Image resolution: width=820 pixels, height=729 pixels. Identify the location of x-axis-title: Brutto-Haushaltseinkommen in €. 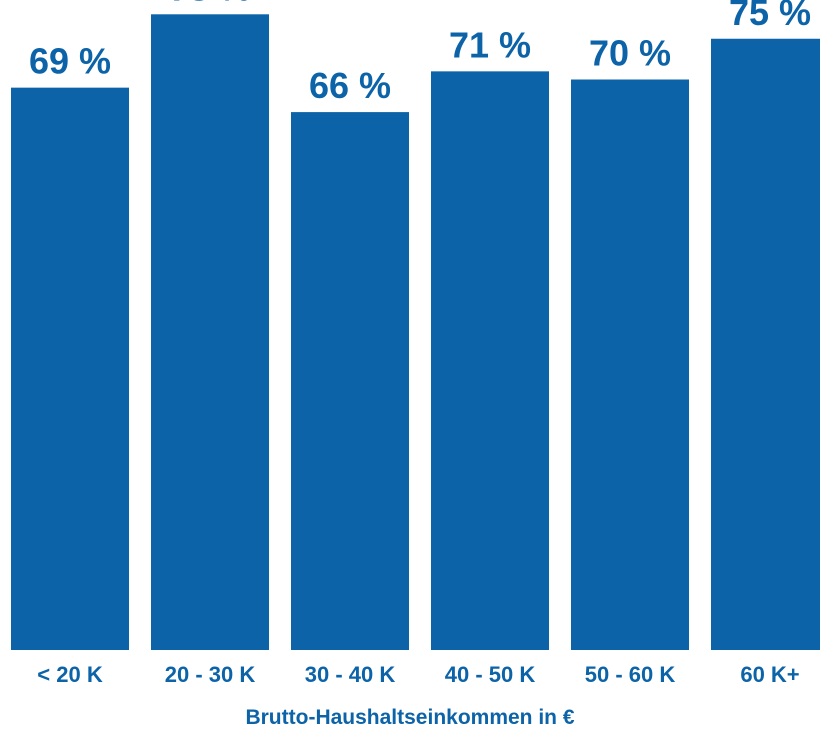
(409, 717).